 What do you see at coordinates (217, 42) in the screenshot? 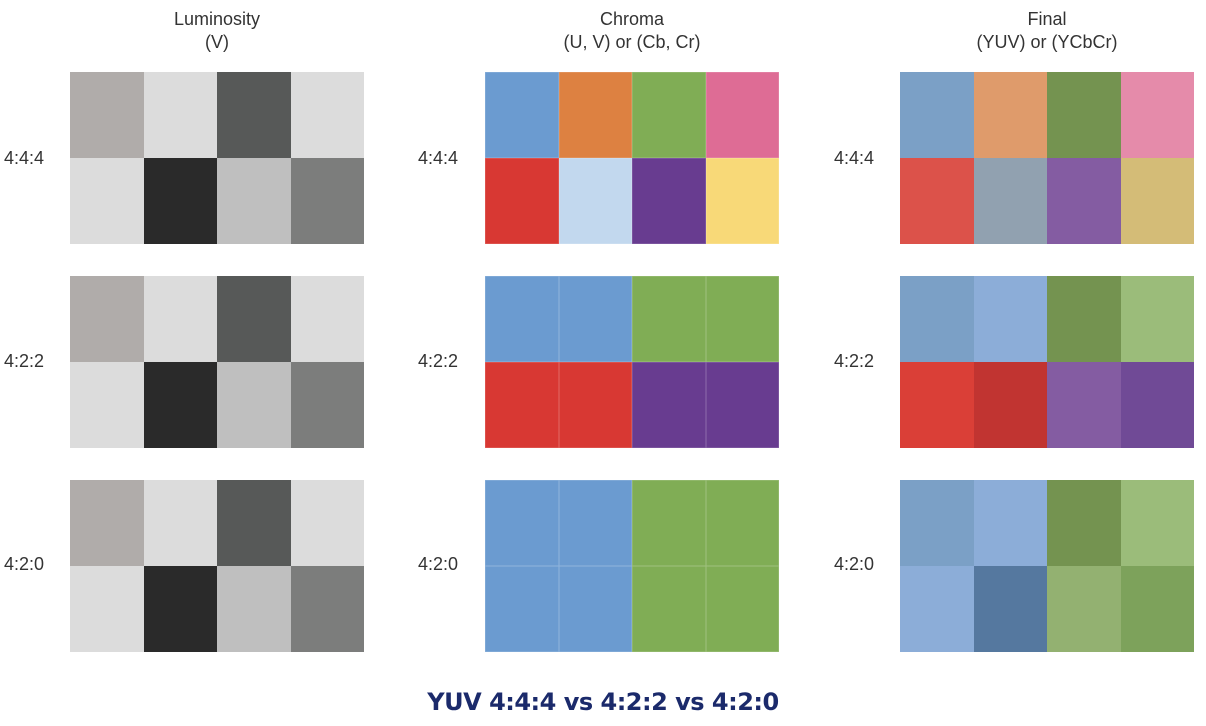
I see `luminosity-subtitle: (V)` at bounding box center [217, 42].